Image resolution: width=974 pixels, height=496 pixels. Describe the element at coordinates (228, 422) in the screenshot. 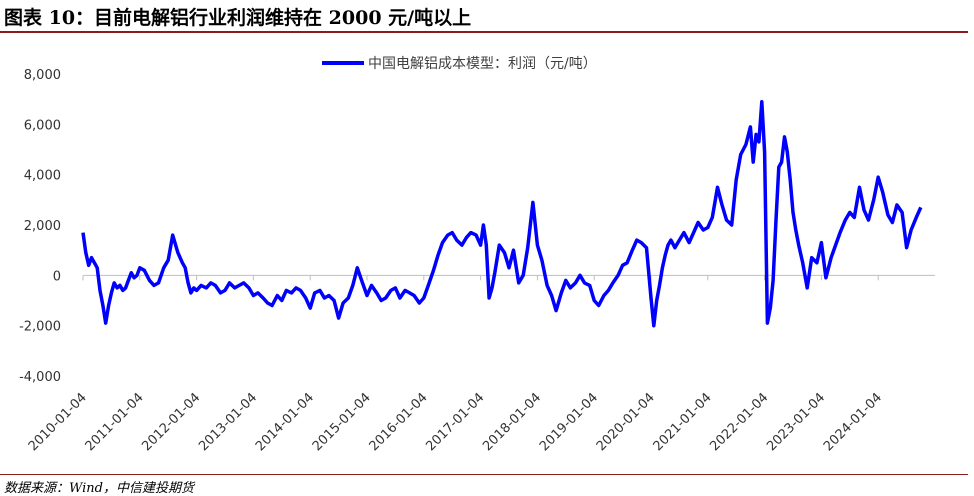

I see `x-tick-label: 2013-01-04` at that location.